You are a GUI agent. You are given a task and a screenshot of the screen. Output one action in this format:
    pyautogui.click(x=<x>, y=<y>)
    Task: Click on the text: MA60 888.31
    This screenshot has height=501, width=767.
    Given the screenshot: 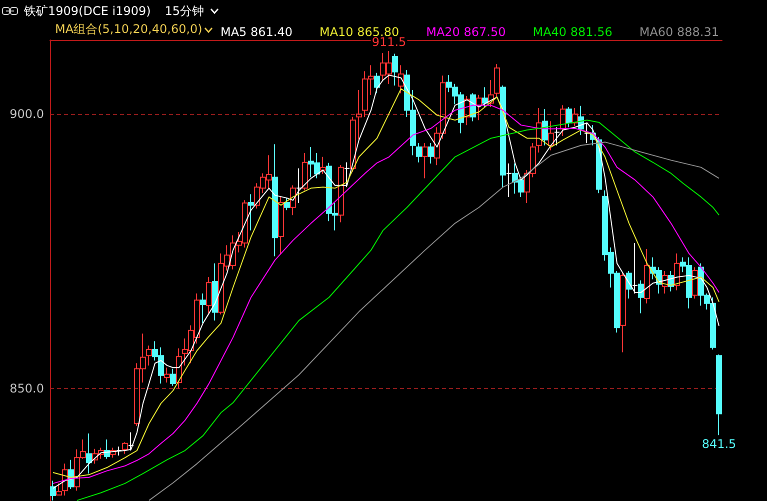 What is the action you would take?
    pyautogui.click(x=679, y=32)
    